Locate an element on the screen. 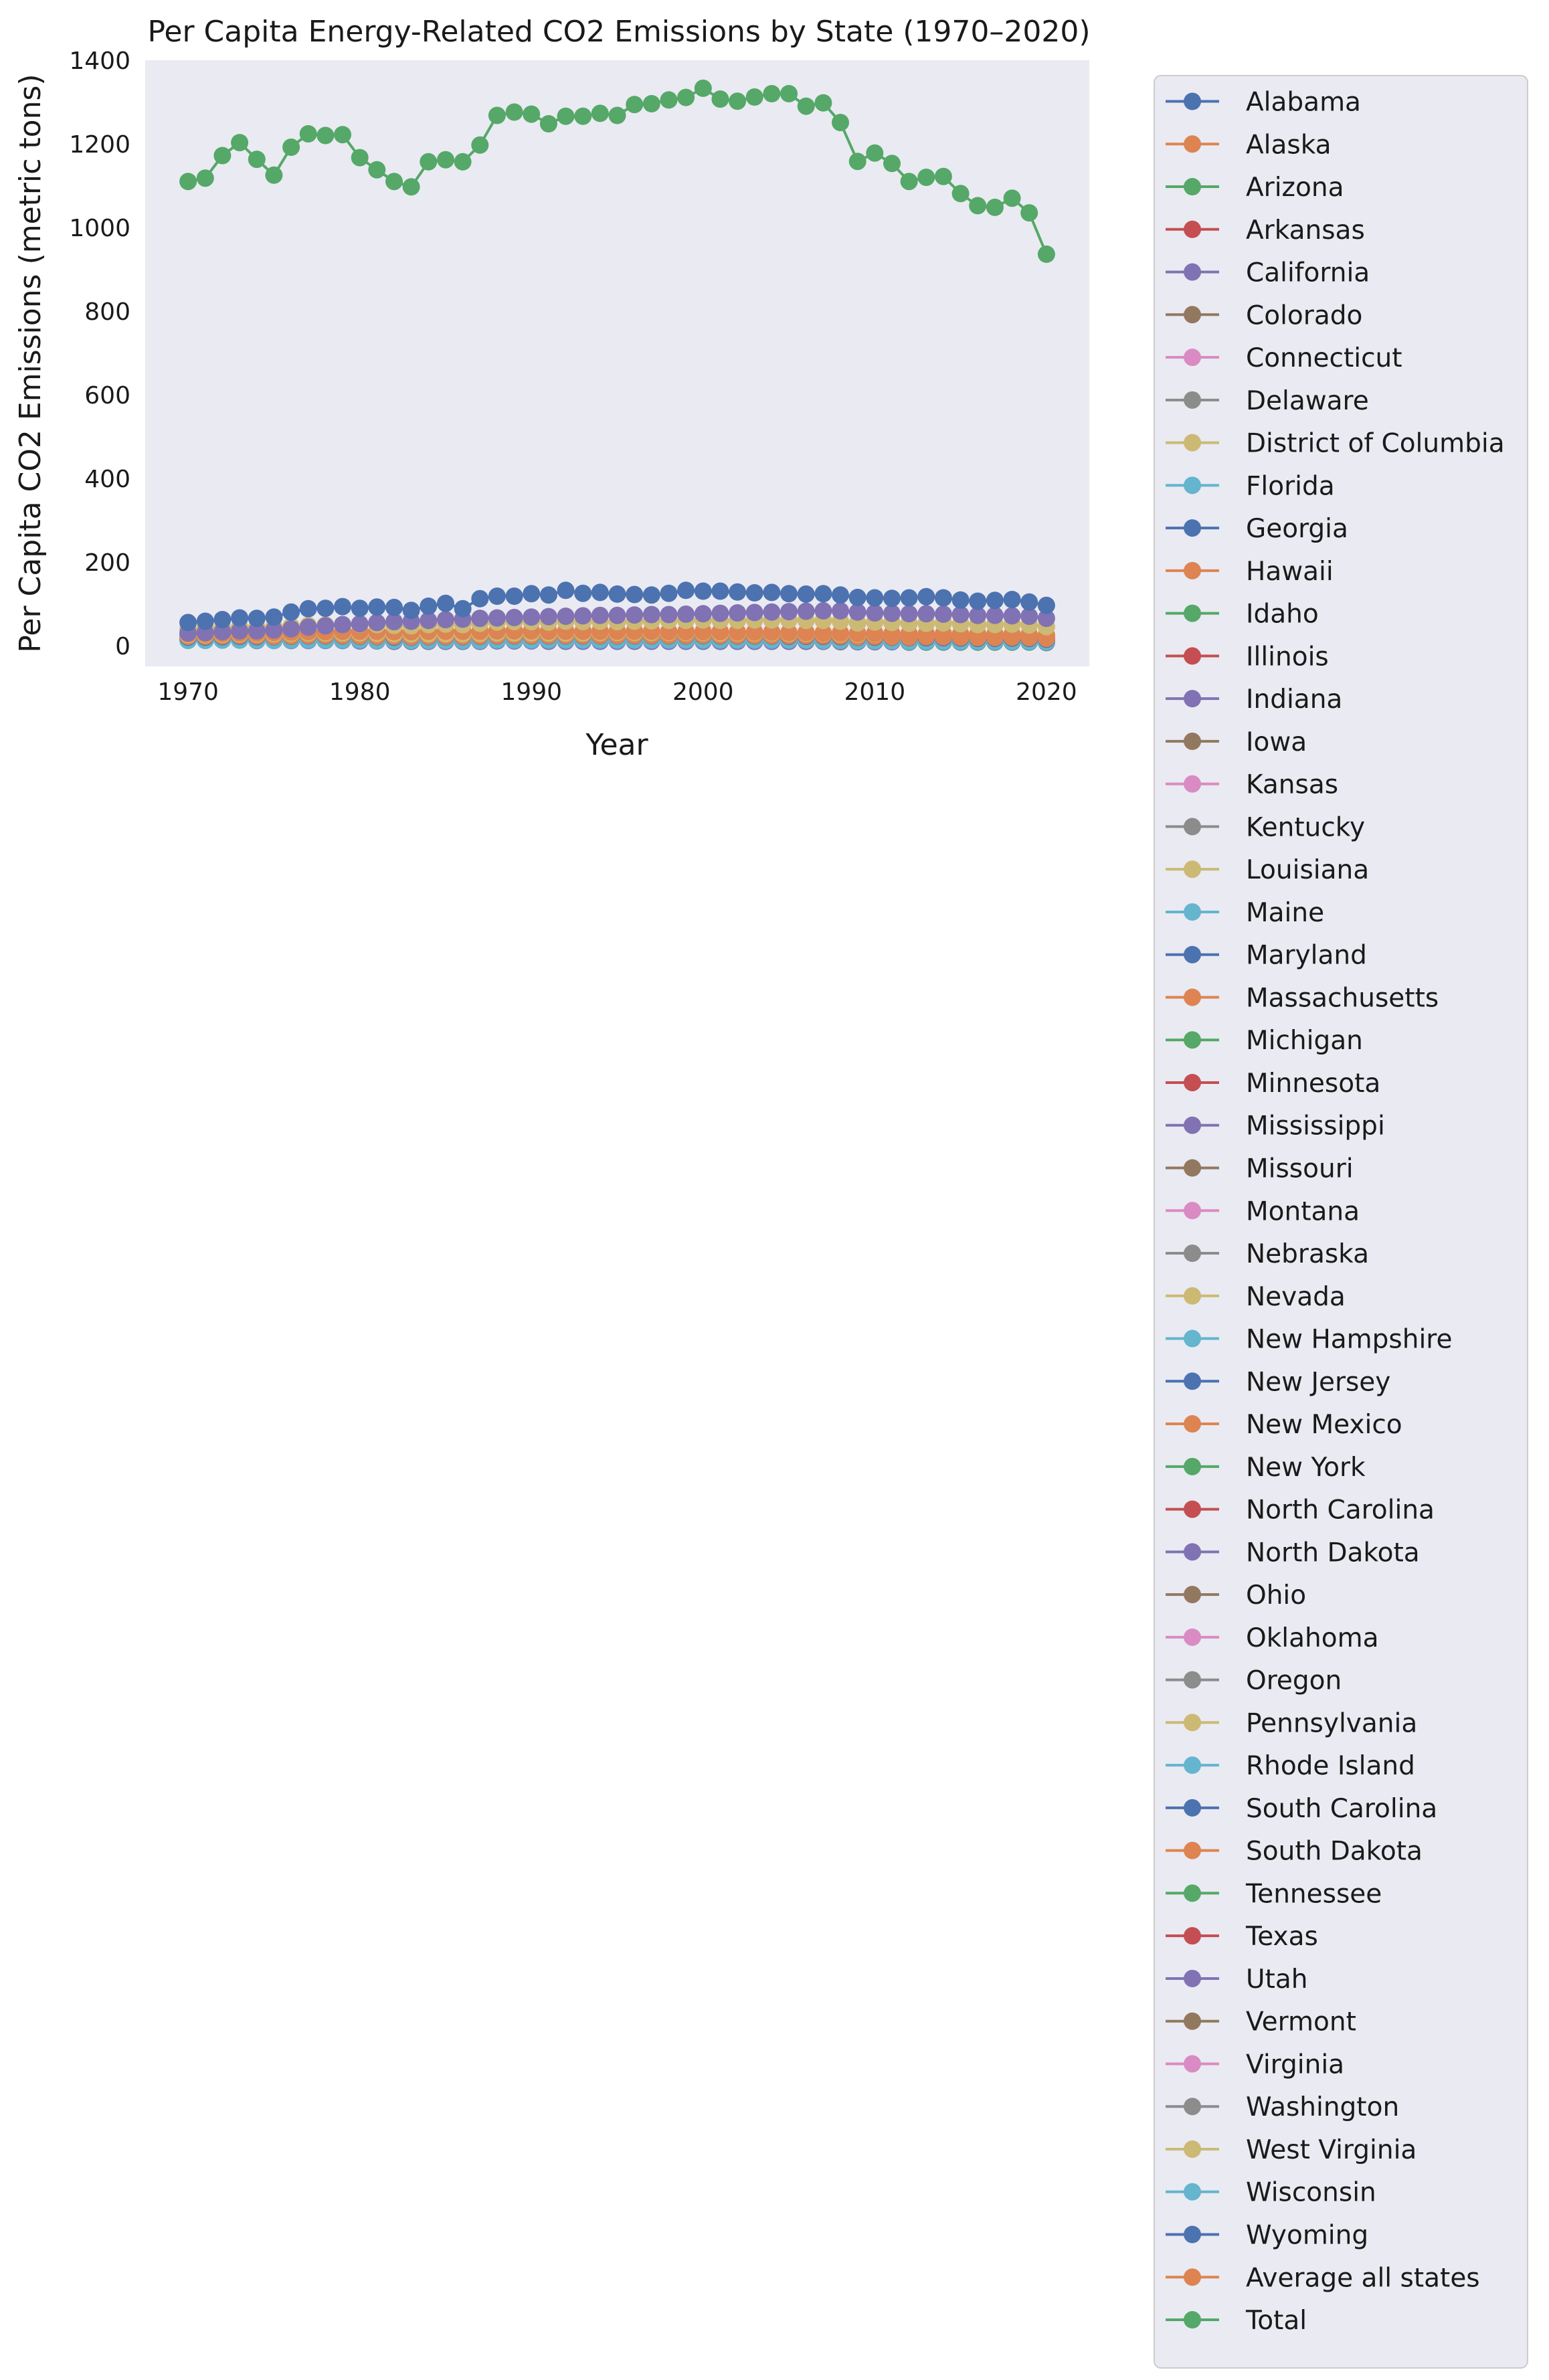  legend-item: District of Columbia is located at coordinates (1336, 444).